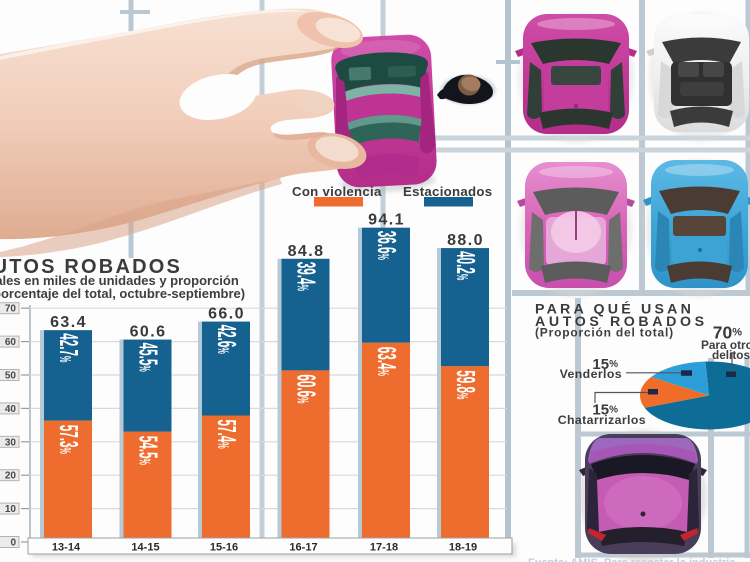 This screenshot has height=562, width=750. I want to click on svg-text: 60.6, so click(148, 332).